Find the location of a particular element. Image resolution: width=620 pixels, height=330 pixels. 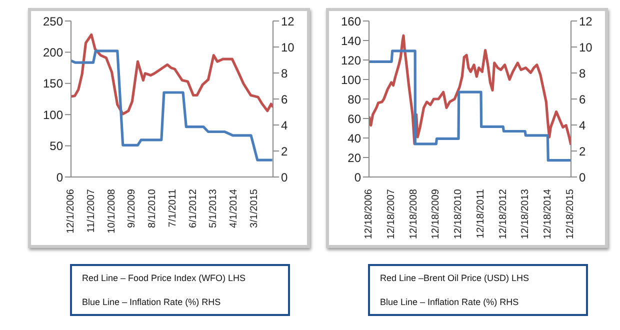

x-tick-label: 12/18/2009 is located at coordinates (436, 214).